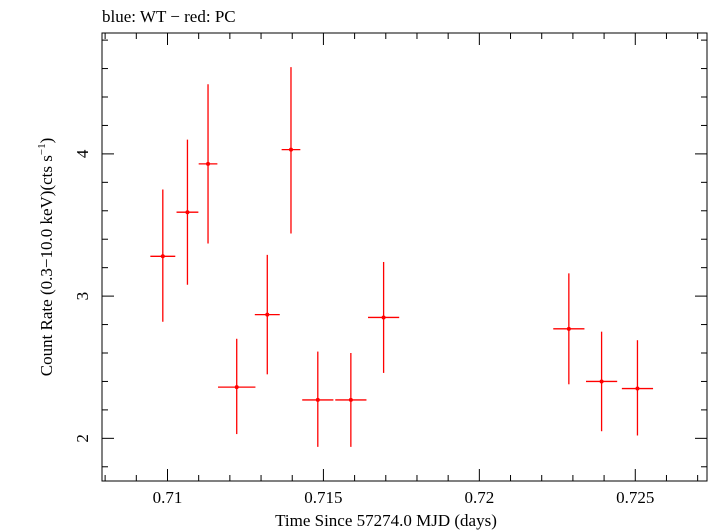 This screenshot has width=709, height=532. What do you see at coordinates (169, 16) in the screenshot?
I see `chart-title: blue: WT − red: PC` at bounding box center [169, 16].